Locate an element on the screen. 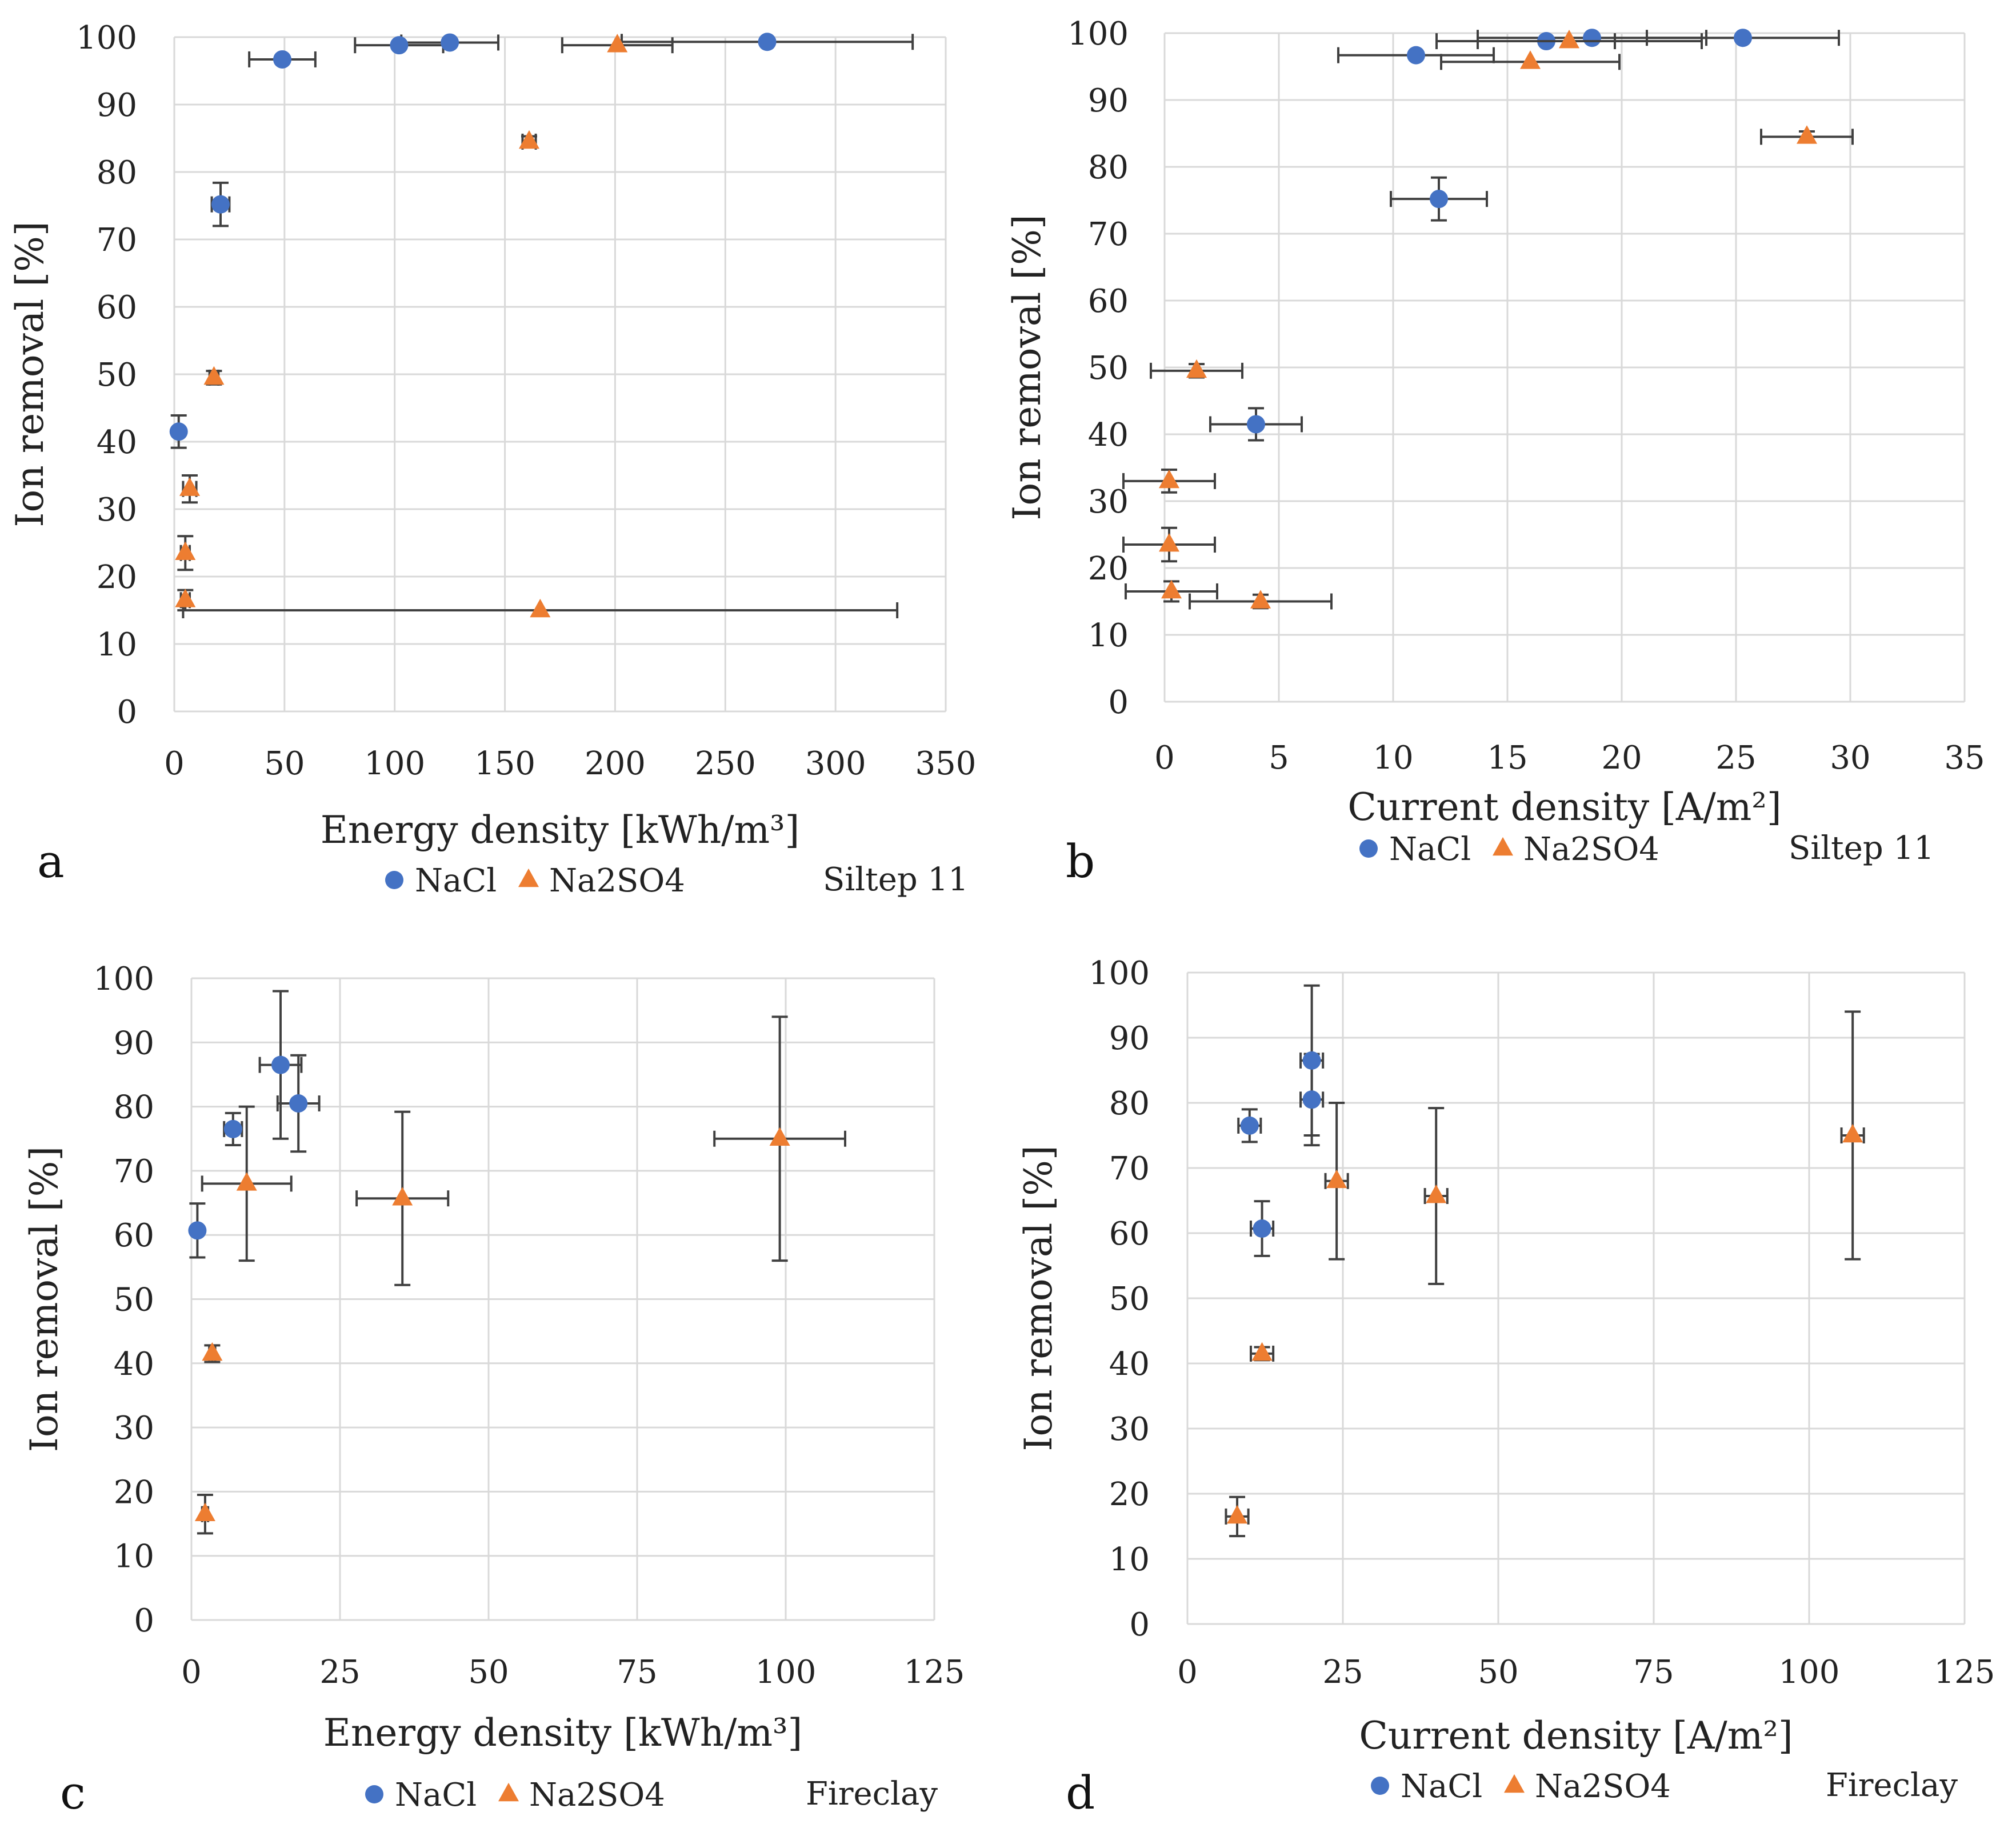 The image size is (2016, 1840). panel-label: a is located at coordinates (51, 861).